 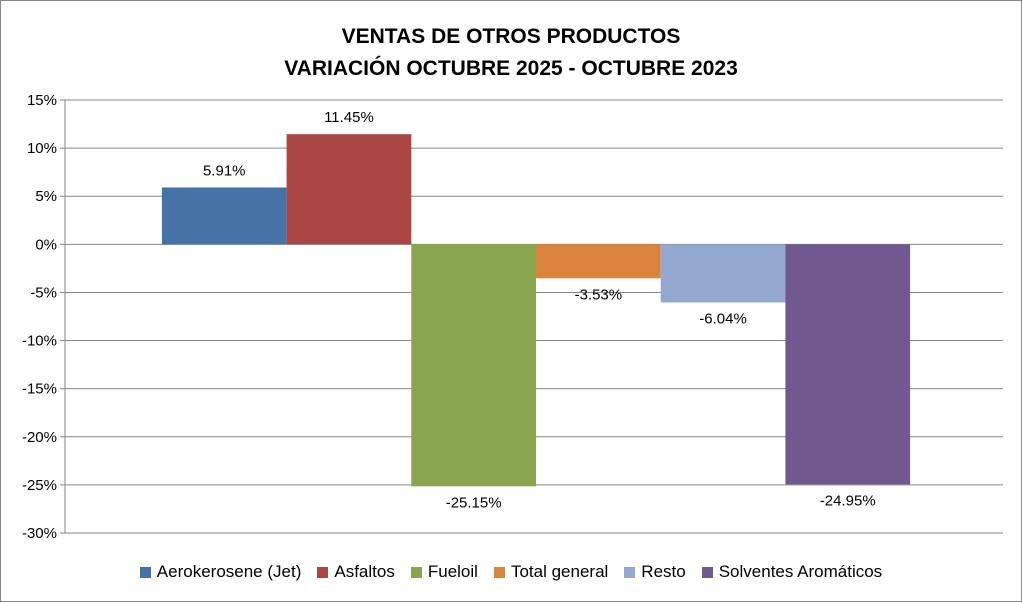 What do you see at coordinates (800, 571) in the screenshot?
I see `legend-label: Solventes Aromáticos` at bounding box center [800, 571].